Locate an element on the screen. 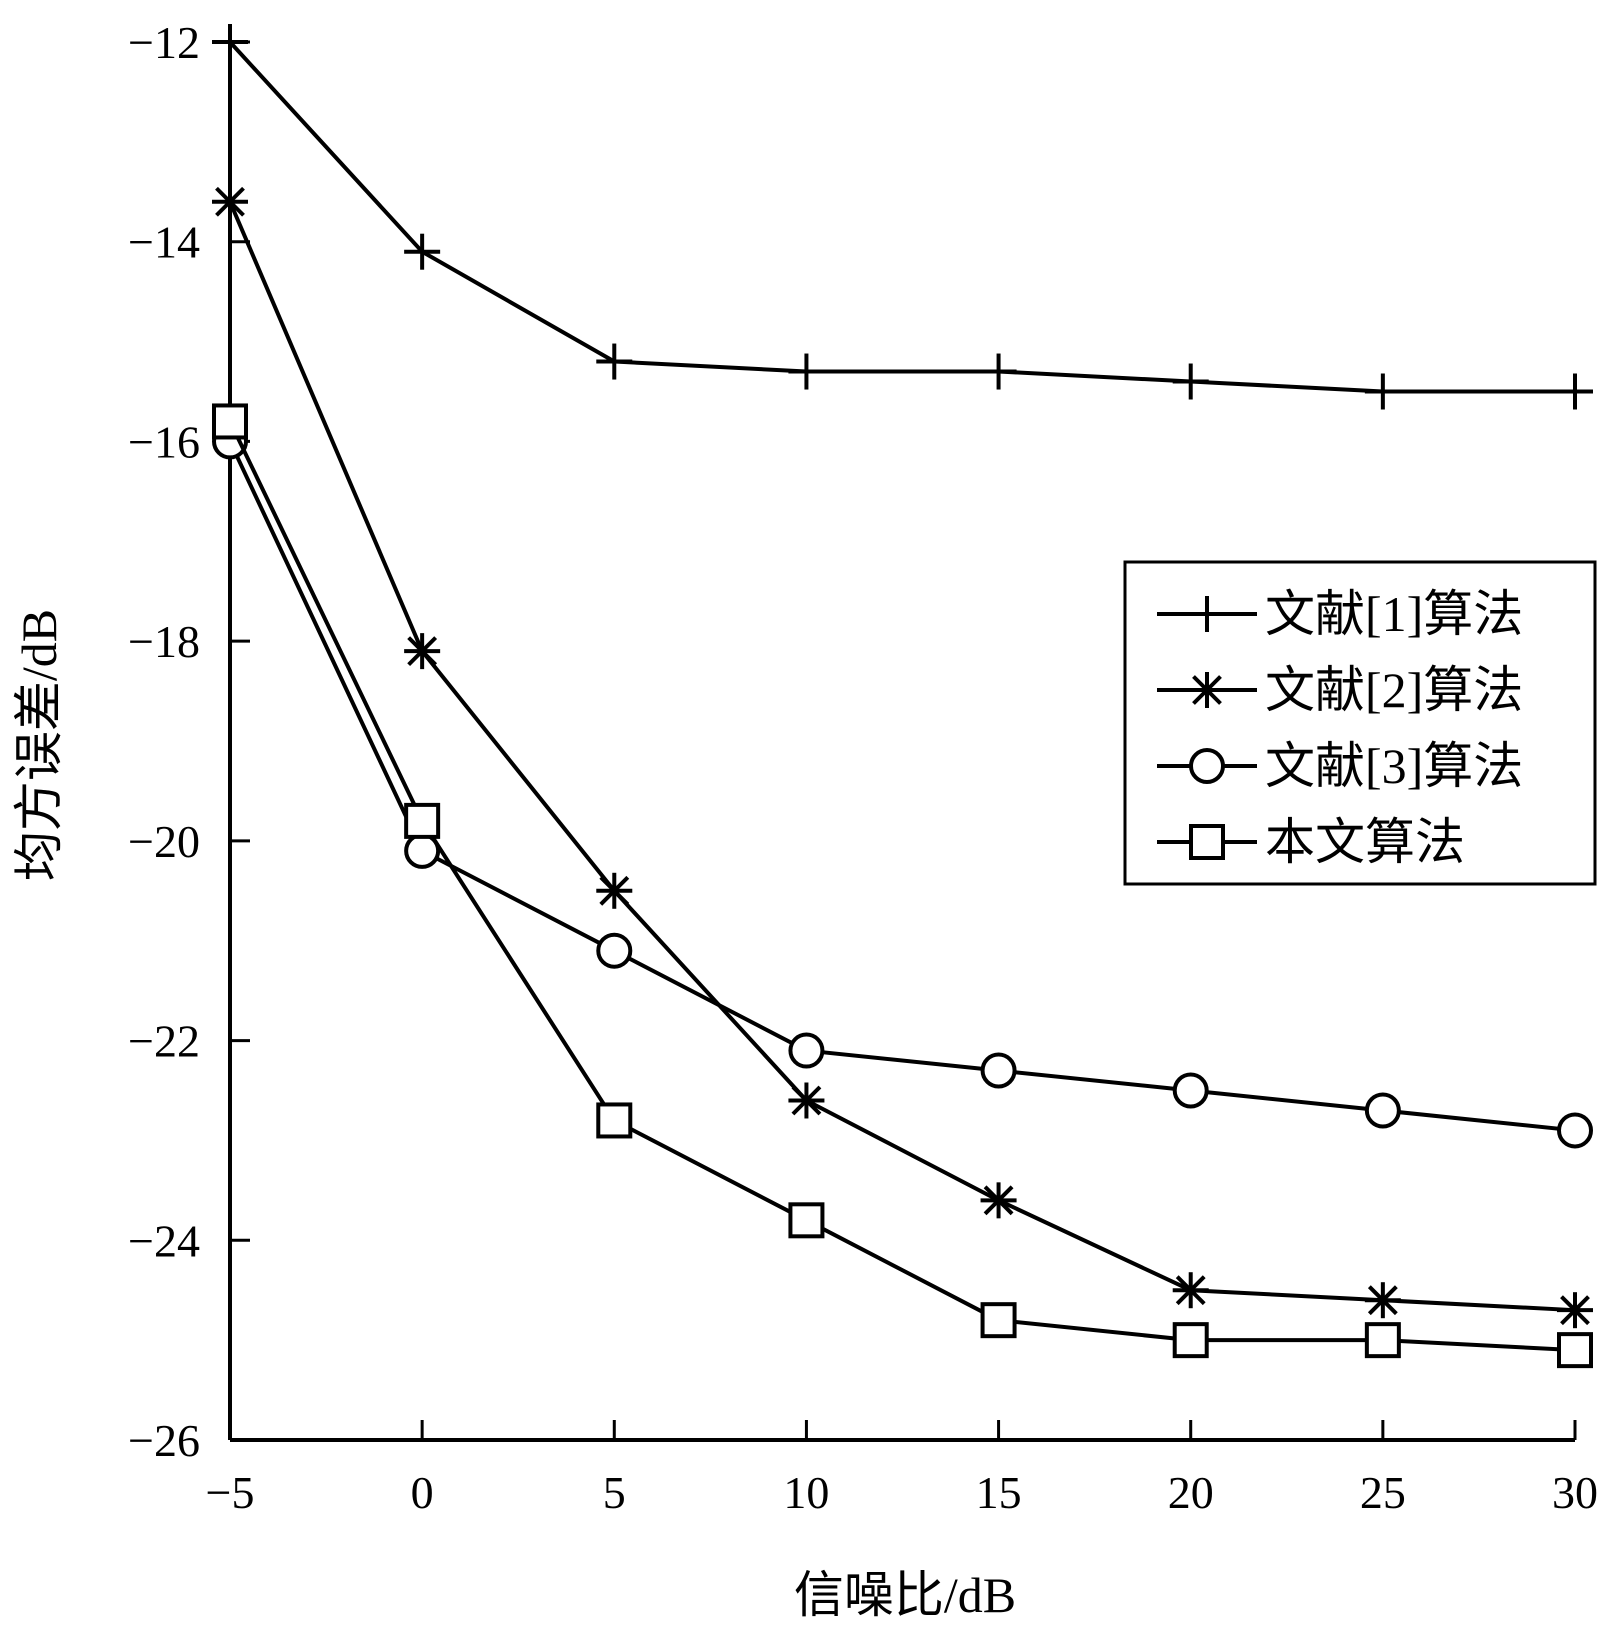 The width and height of the screenshot is (1615, 1628). legend-entry: 本文算法 is located at coordinates (1311, 842).